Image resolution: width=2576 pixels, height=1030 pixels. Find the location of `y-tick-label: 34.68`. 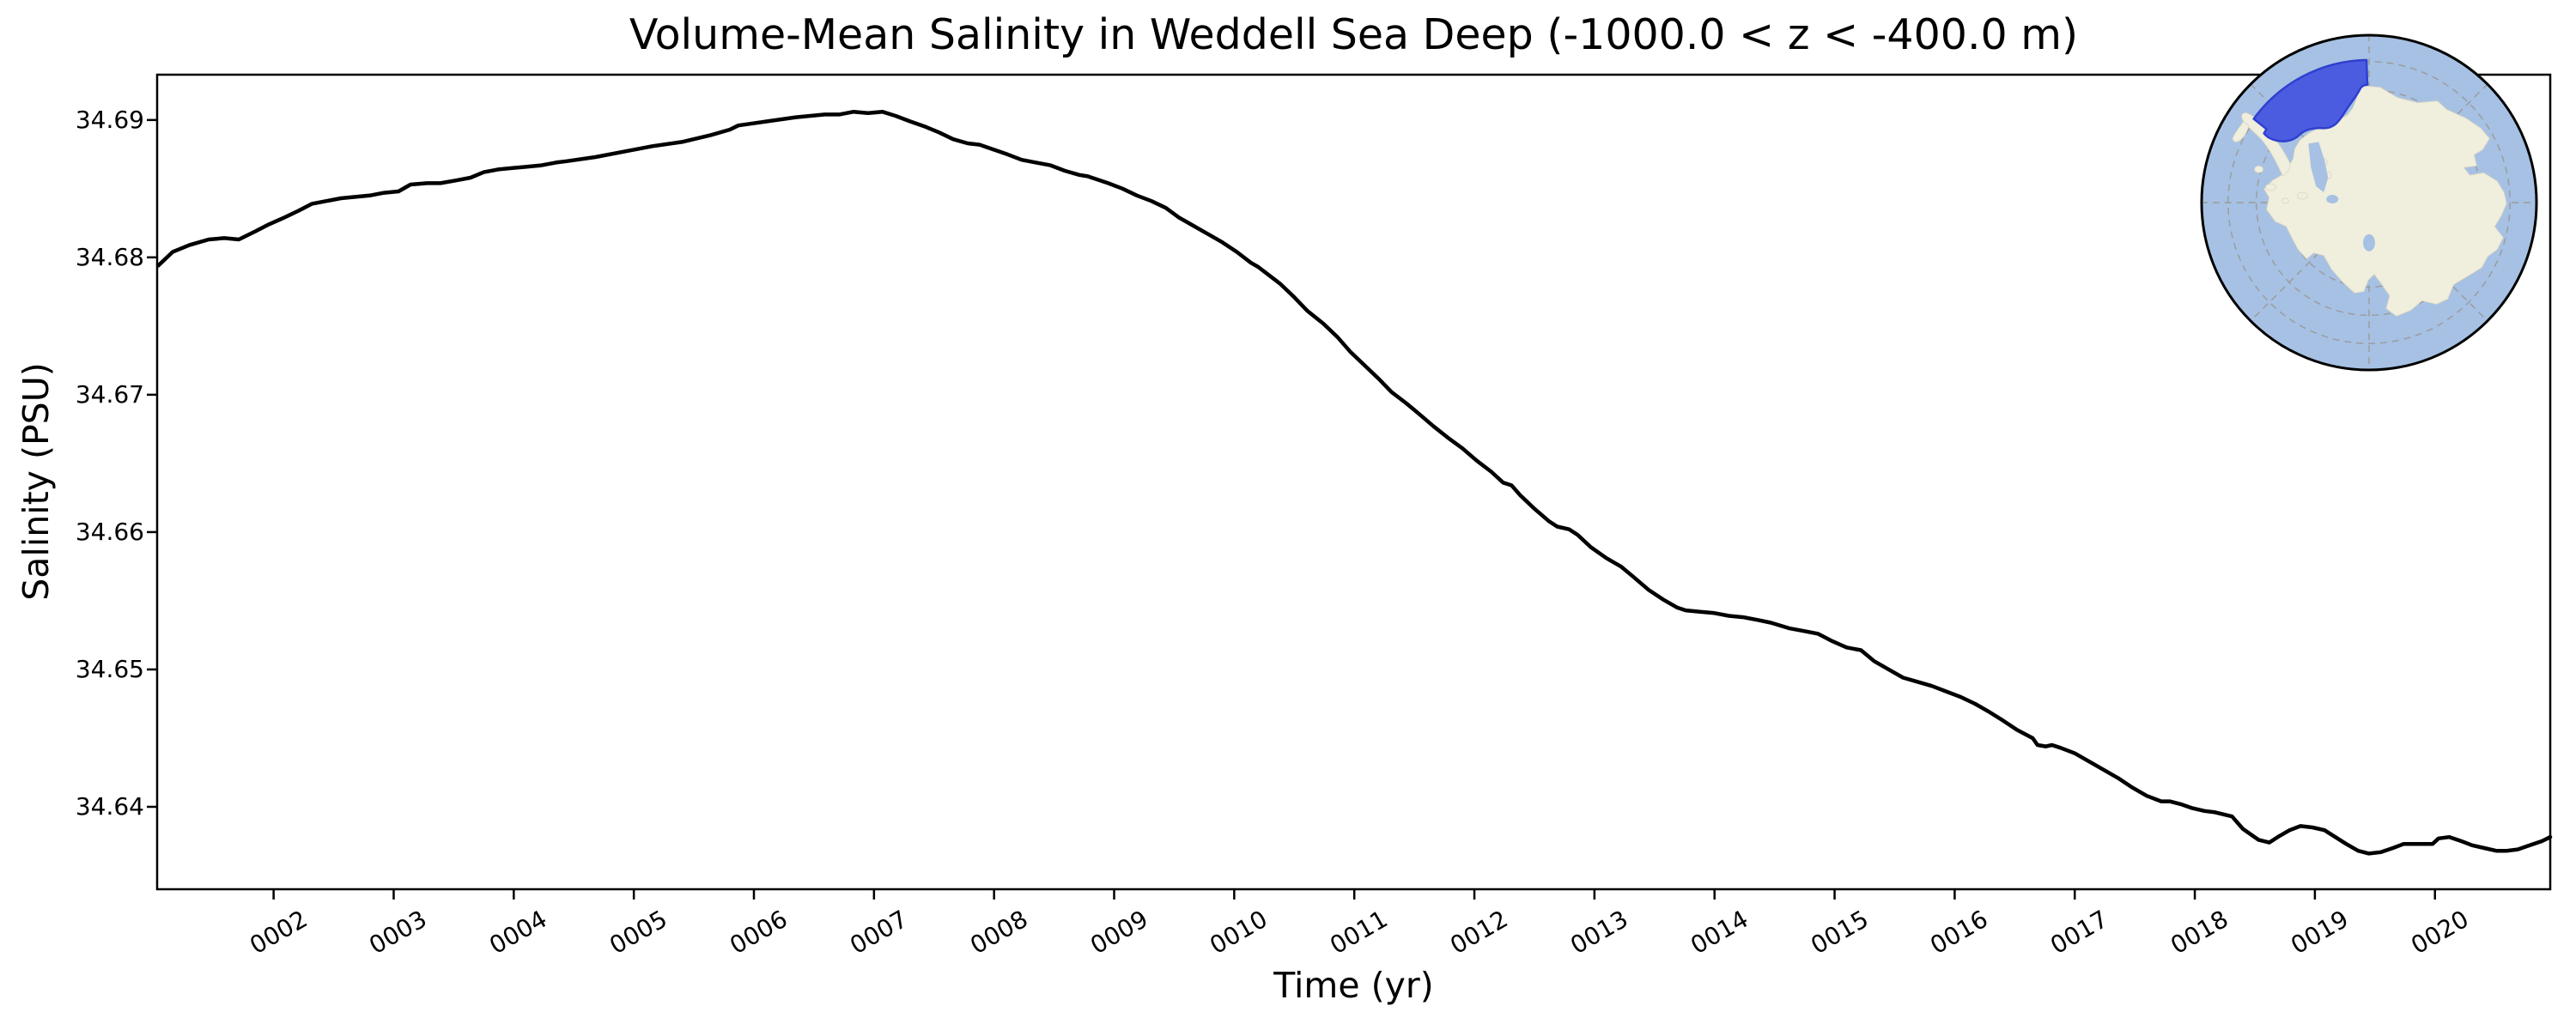

y-tick-label: 34.68 is located at coordinates (109, 256).